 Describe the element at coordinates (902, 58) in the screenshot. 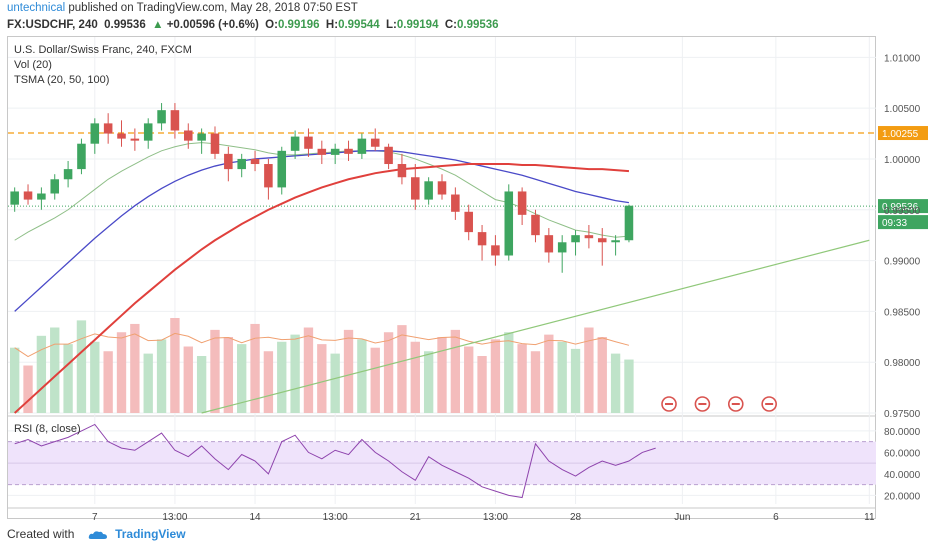

I see `price-tick-label: 1.01000` at that location.